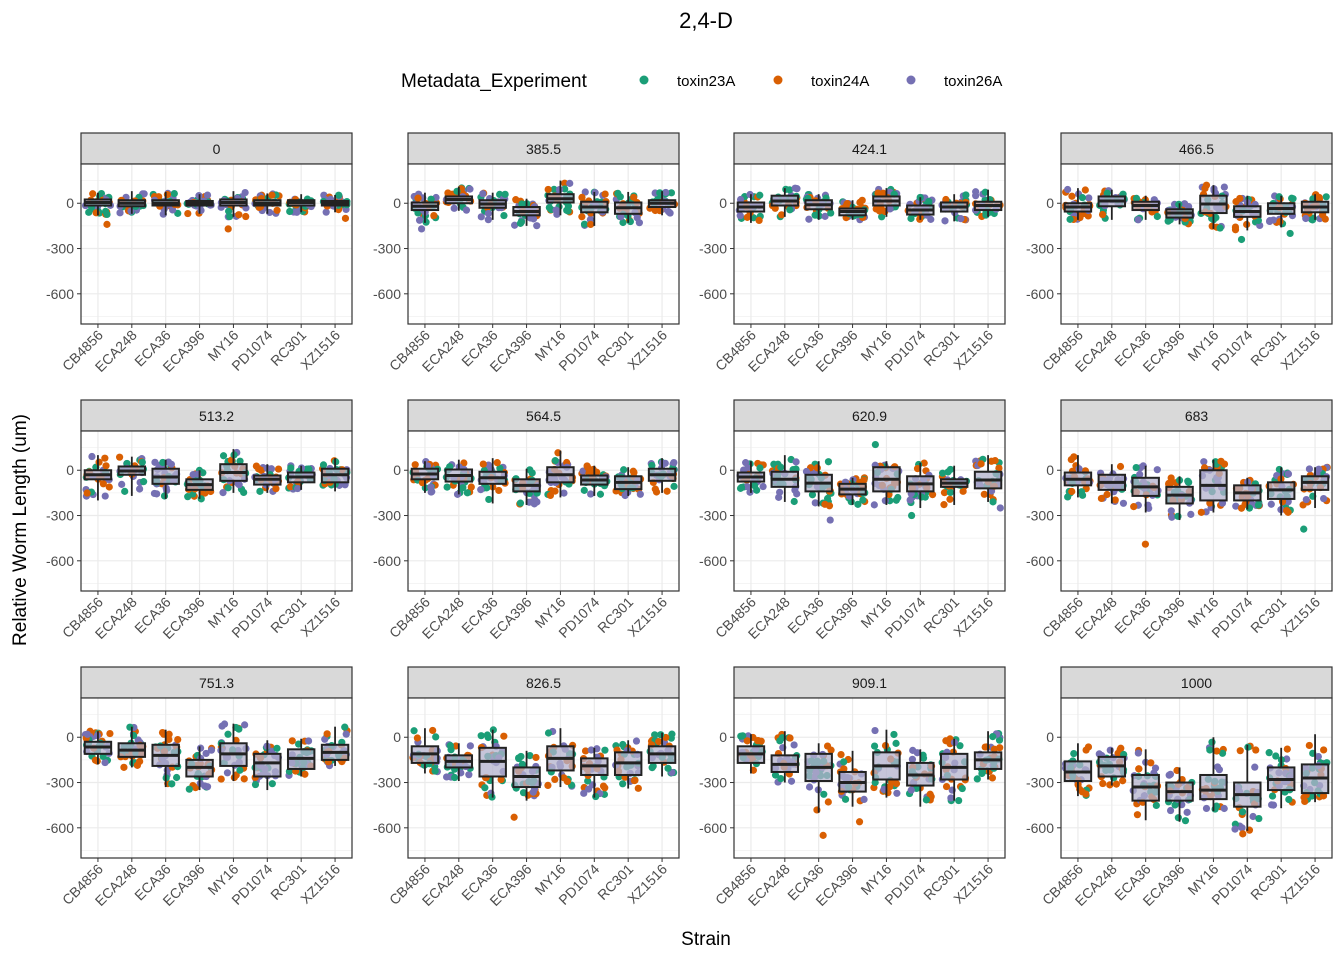 The image size is (1344, 960). What do you see at coordinates (494, 81) in the screenshot?
I see `legend-title: Metadata_Experiment` at bounding box center [494, 81].